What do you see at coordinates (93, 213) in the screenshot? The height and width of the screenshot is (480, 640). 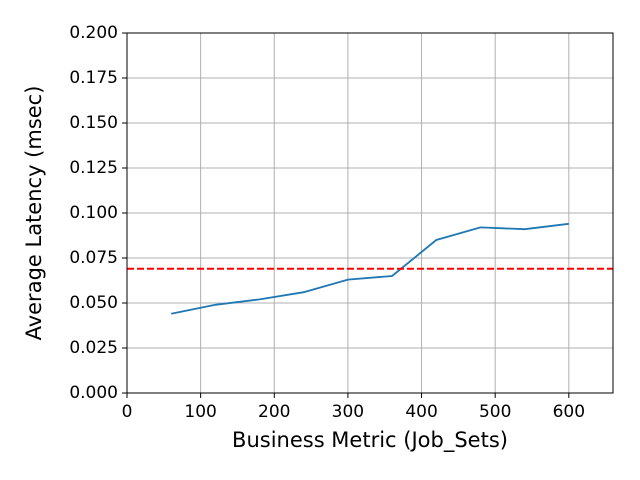 I see `y-tick-label: 0.100` at bounding box center [93, 213].